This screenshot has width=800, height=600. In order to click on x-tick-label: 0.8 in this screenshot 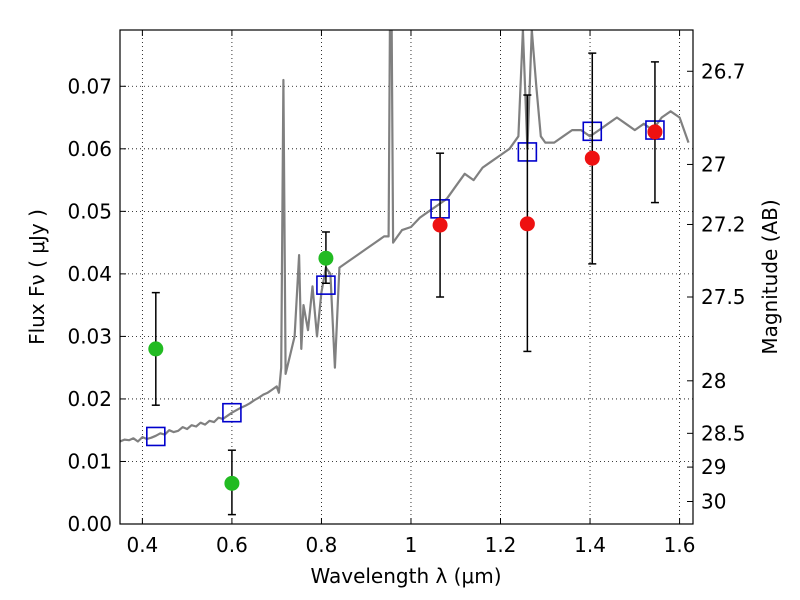, I will do `click(322, 545)`.